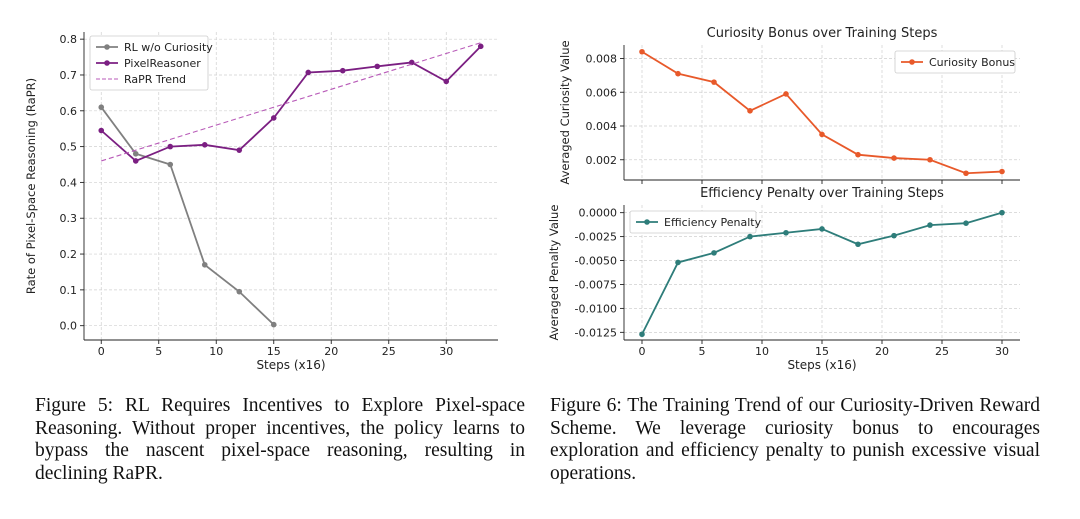 The height and width of the screenshot is (519, 1080). I want to click on y-tick-label: 0.4, so click(69, 182).